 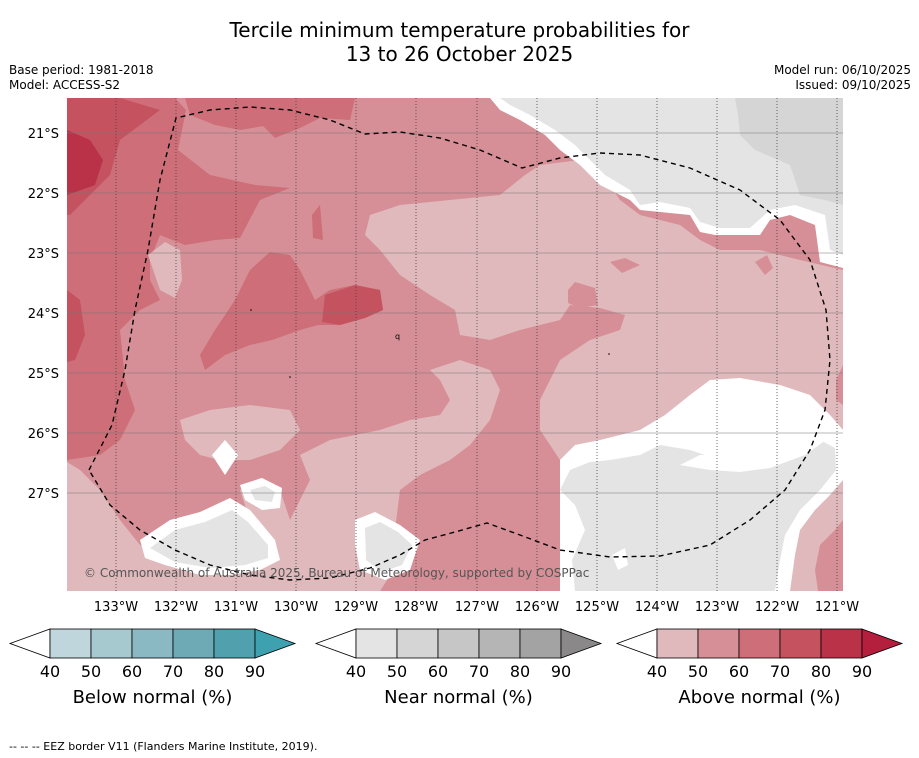 I want to click on lat-label-22s: 22°S, so click(x=43, y=194).